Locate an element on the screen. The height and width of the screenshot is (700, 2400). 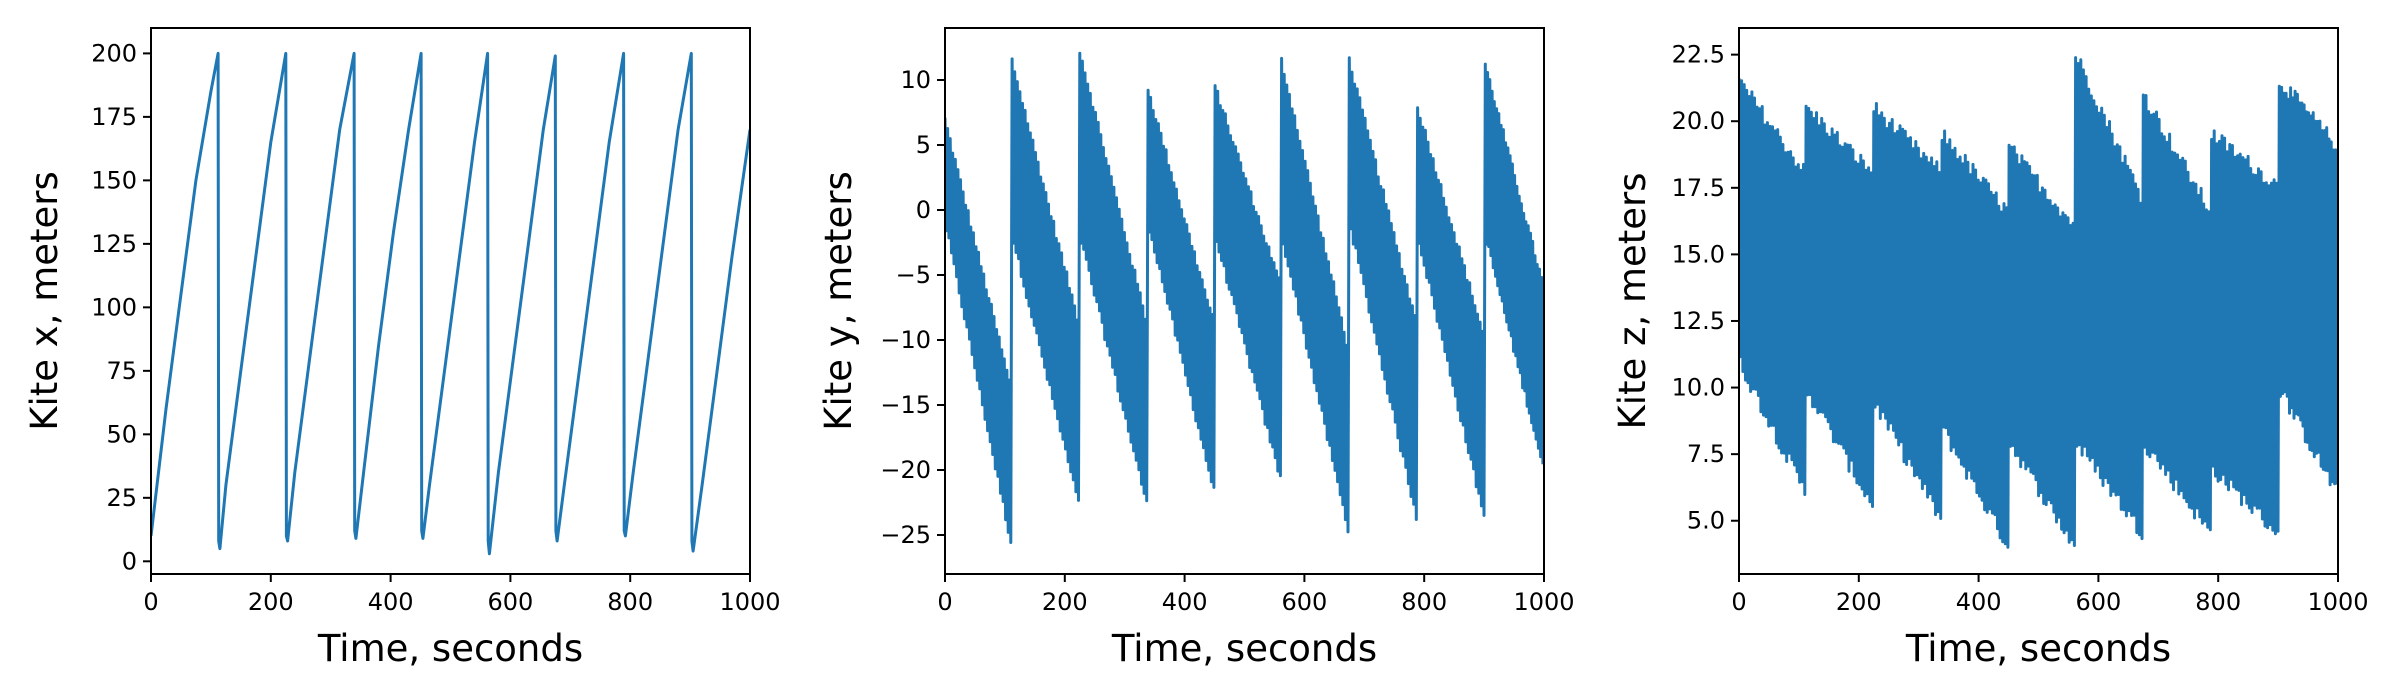
kite-x-ytick-label: 150 is located at coordinates (114, 180).